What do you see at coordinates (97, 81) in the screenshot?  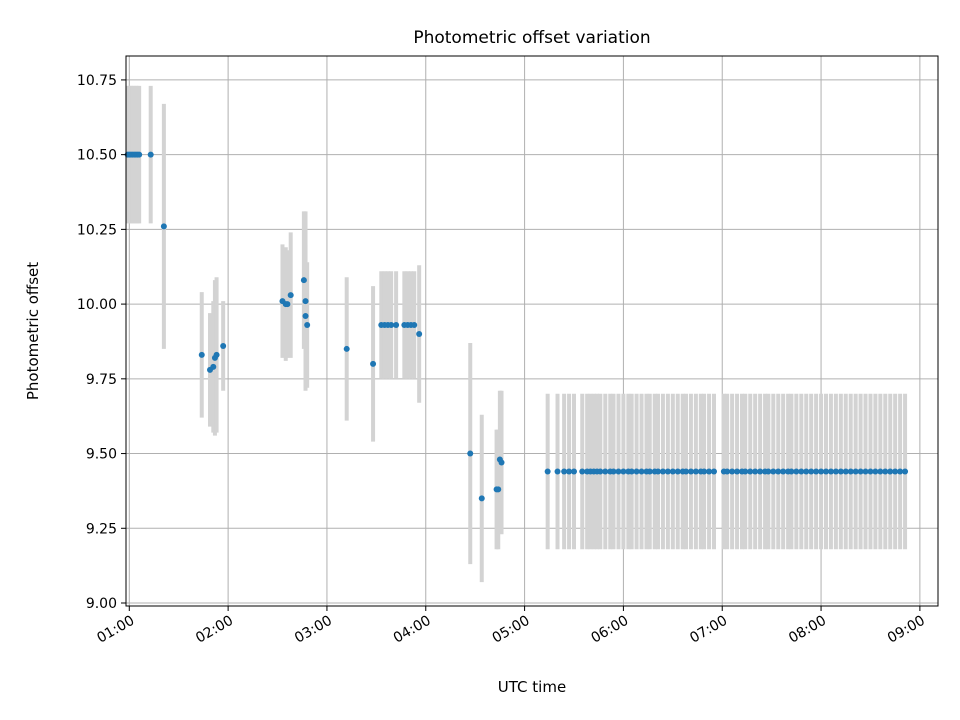 I see `y-tick-label: 10.75` at bounding box center [97, 81].